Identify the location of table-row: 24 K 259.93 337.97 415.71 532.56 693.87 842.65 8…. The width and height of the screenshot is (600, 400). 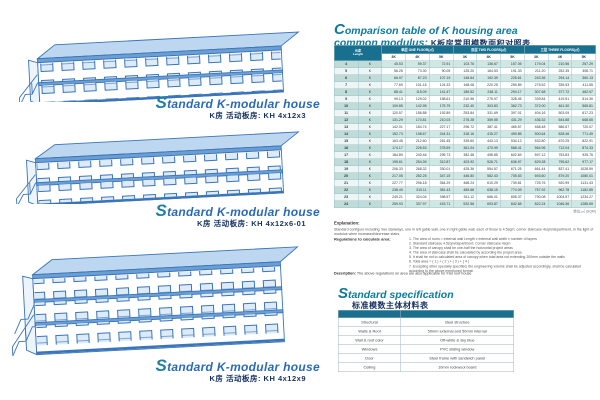
(465, 204).